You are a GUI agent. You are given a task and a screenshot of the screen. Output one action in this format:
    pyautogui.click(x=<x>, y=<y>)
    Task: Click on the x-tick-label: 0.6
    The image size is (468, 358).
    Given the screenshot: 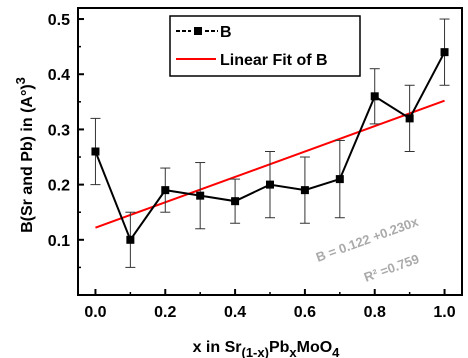 What is the action you would take?
    pyautogui.click(x=305, y=312)
    